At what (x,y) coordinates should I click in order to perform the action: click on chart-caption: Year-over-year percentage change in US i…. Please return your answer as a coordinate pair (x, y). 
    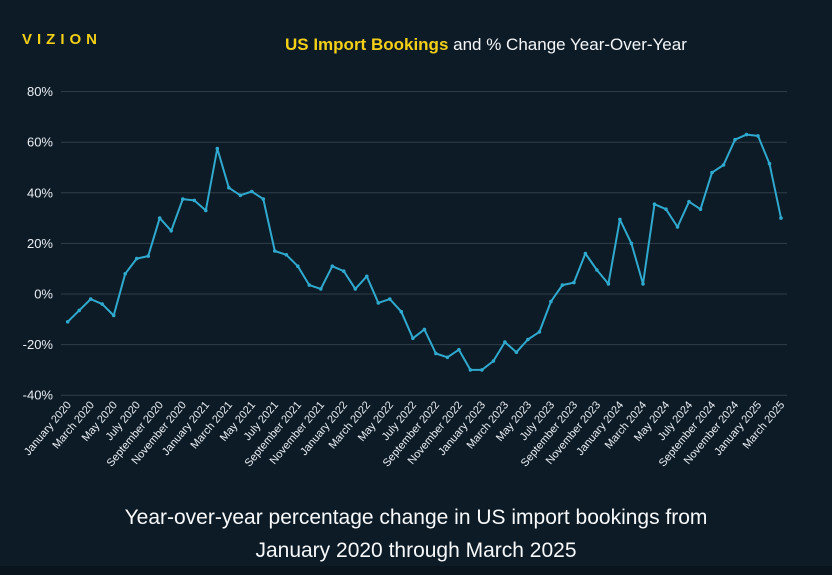
    Looking at the image, I should click on (416, 534).